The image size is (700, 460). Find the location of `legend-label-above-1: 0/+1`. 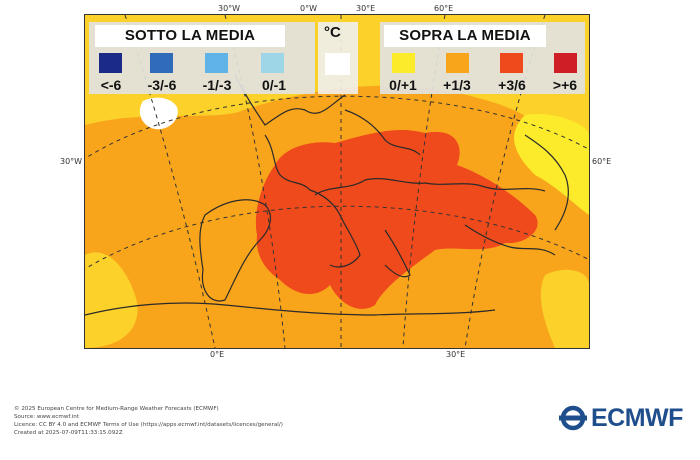

legend-label-above-1: 0/+1 is located at coordinates (403, 85).